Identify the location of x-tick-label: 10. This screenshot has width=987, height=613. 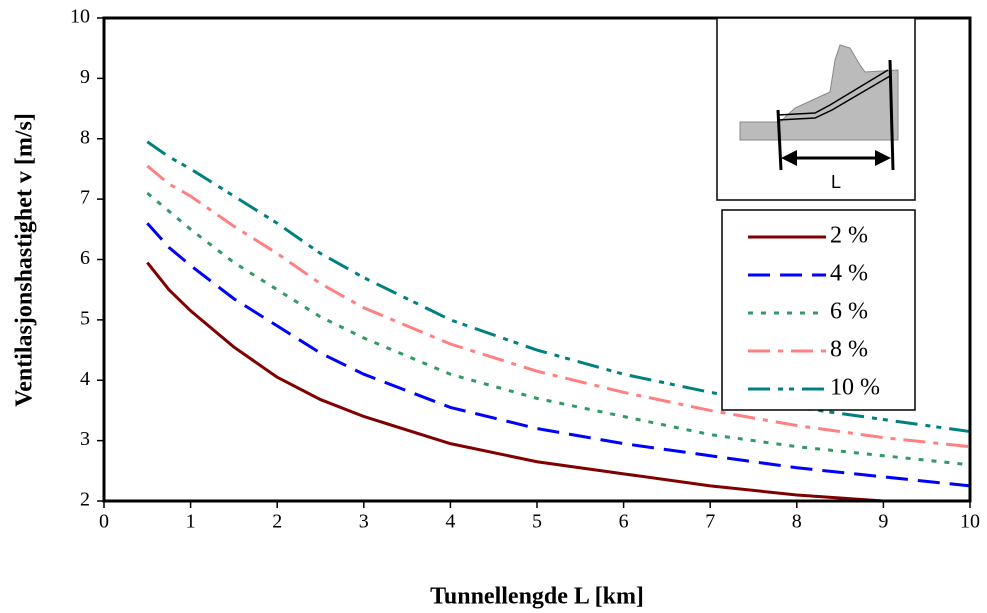
(970, 522).